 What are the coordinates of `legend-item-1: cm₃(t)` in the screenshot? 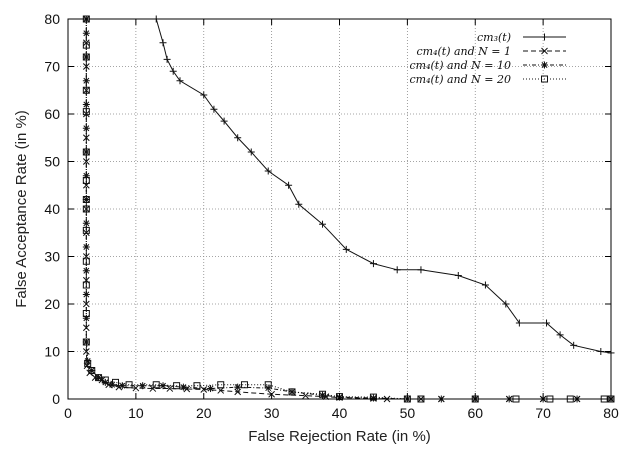 It's located at (521, 37).